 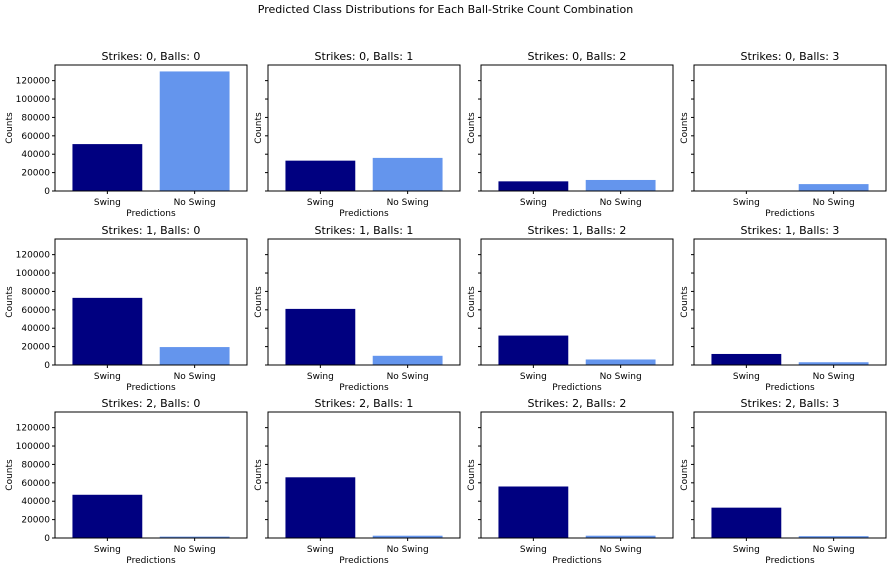 What do you see at coordinates (364, 230) in the screenshot?
I see `subplot-title: Strikes: 1, Balls: 1` at bounding box center [364, 230].